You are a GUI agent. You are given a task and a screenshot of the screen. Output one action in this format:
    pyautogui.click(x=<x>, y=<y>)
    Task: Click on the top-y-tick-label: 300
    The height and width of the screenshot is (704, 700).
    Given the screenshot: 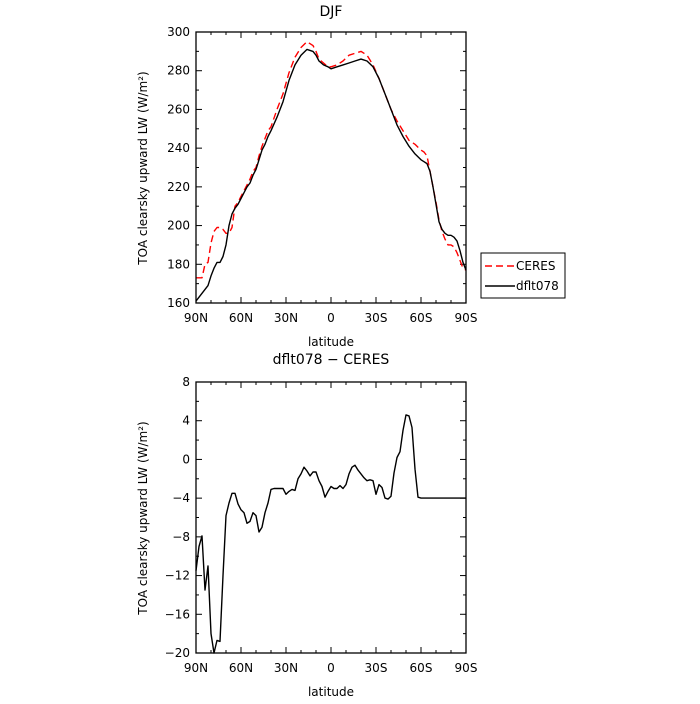 What is the action you would take?
    pyautogui.click(x=178, y=32)
    